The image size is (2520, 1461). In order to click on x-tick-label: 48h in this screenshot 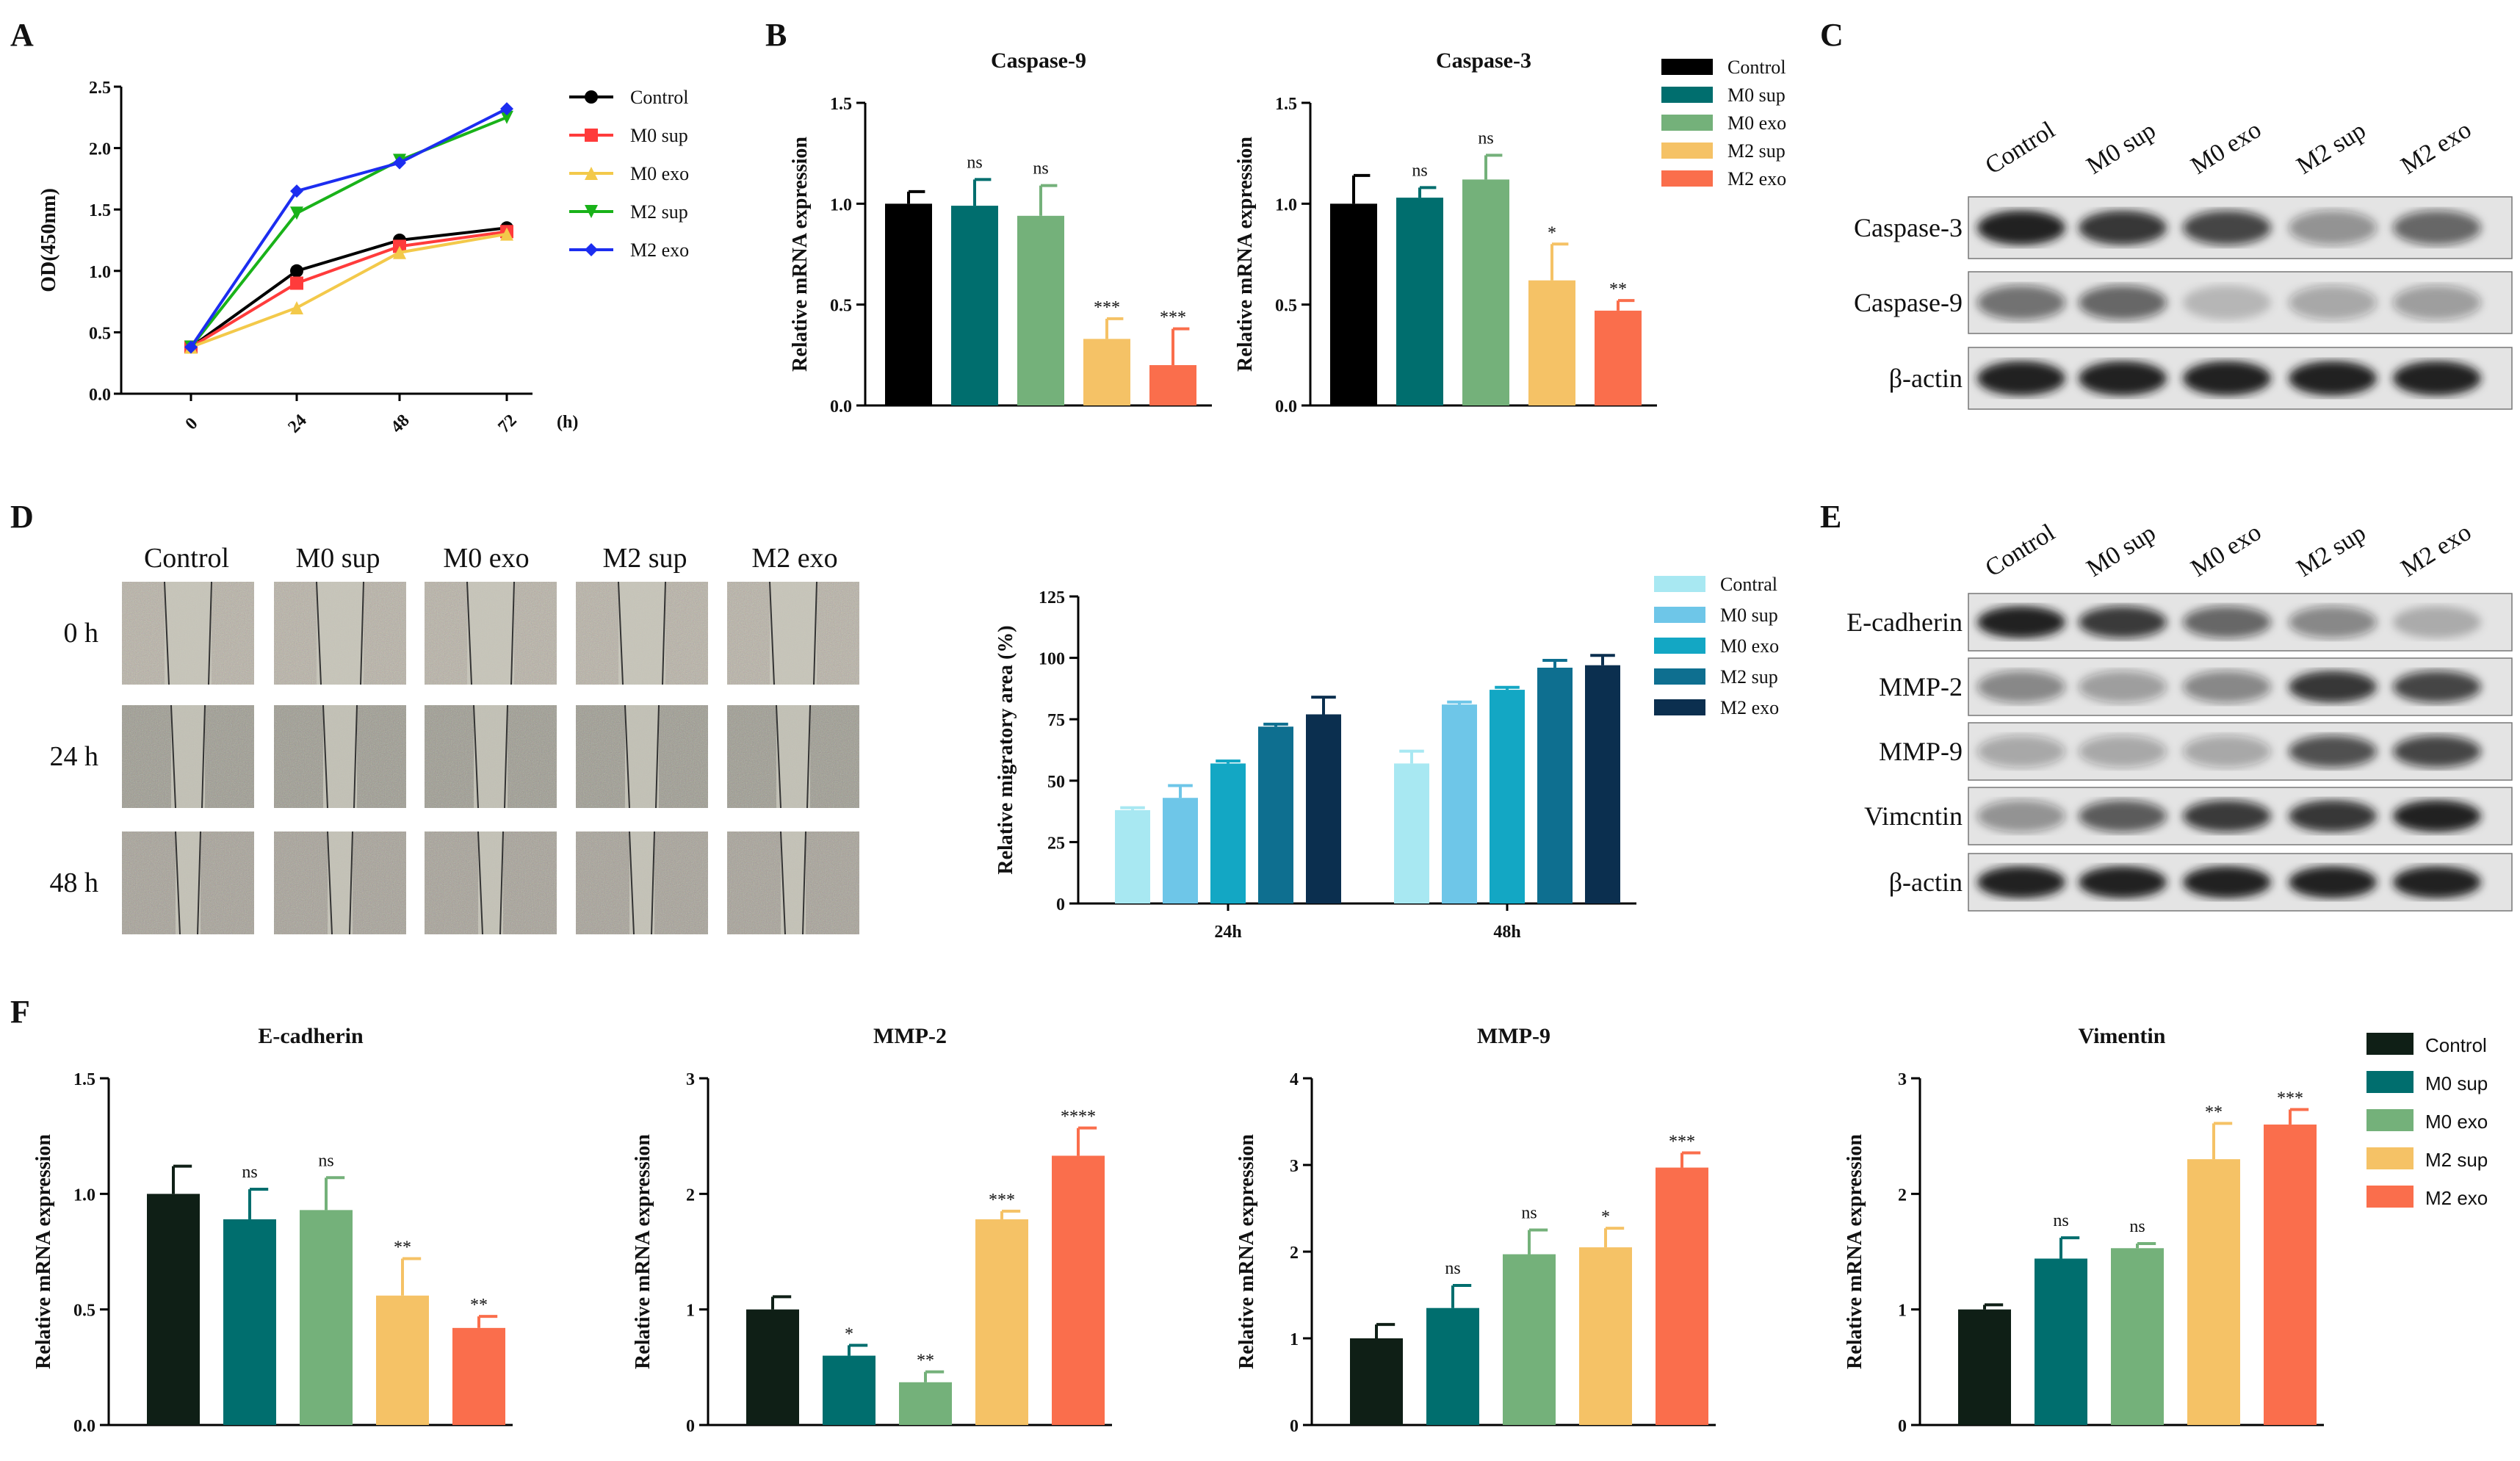, I will do `click(1507, 933)`.